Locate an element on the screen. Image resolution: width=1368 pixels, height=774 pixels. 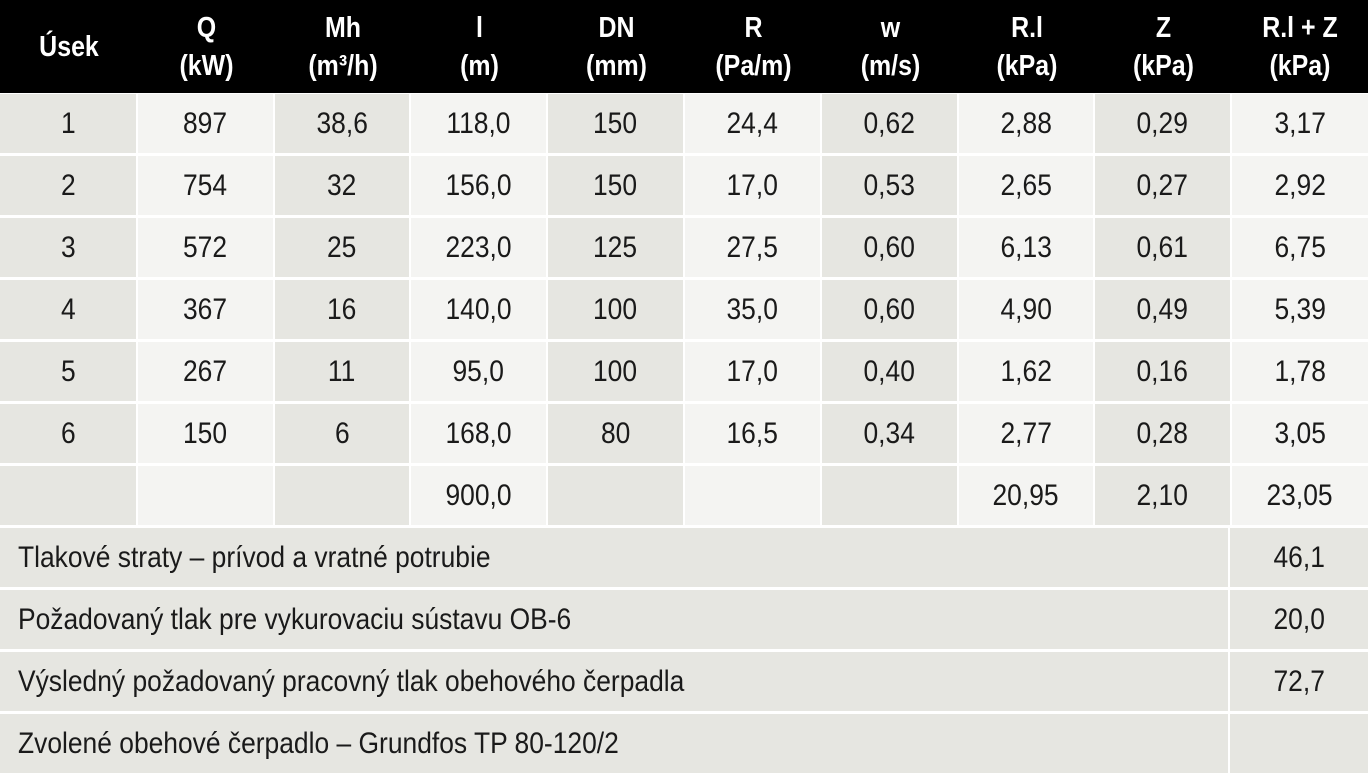
cell-q: 150 is located at coordinates (206, 433).